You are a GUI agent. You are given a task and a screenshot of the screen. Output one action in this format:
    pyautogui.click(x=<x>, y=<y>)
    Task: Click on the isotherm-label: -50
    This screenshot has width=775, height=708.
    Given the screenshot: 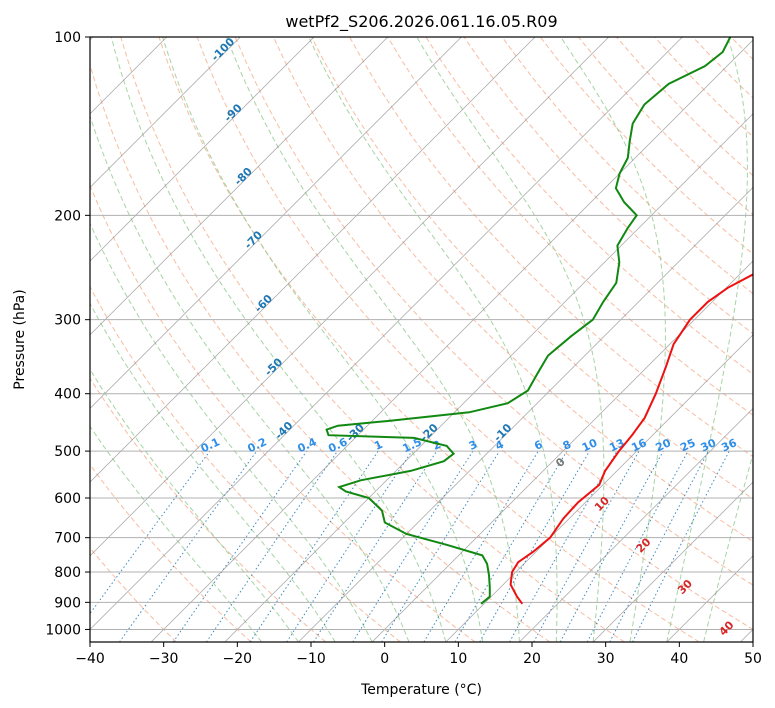 What is the action you would take?
    pyautogui.click(x=273, y=366)
    